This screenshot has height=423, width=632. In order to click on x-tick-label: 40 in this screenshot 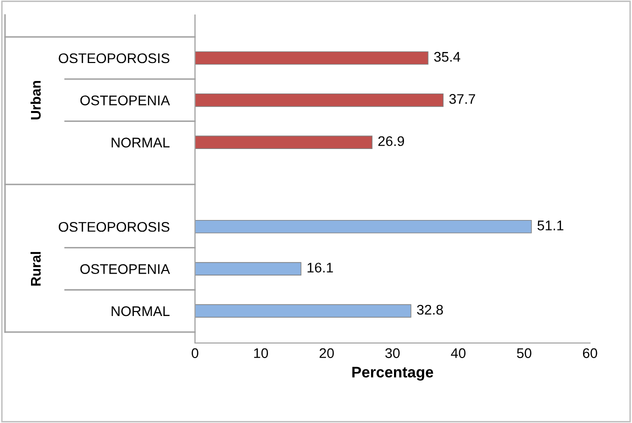, I will do `click(458, 353)`.